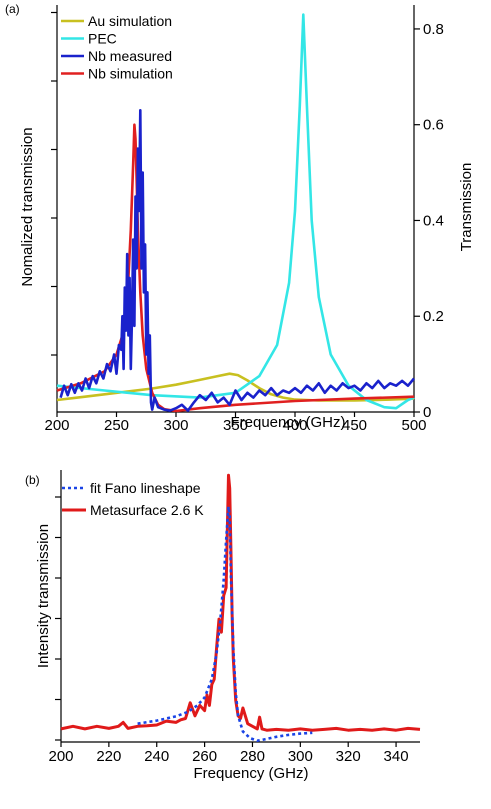 This screenshot has height=809, width=491. Describe the element at coordinates (433, 29) in the screenshot. I see `a-right-y-tick-label: 0.8` at that location.